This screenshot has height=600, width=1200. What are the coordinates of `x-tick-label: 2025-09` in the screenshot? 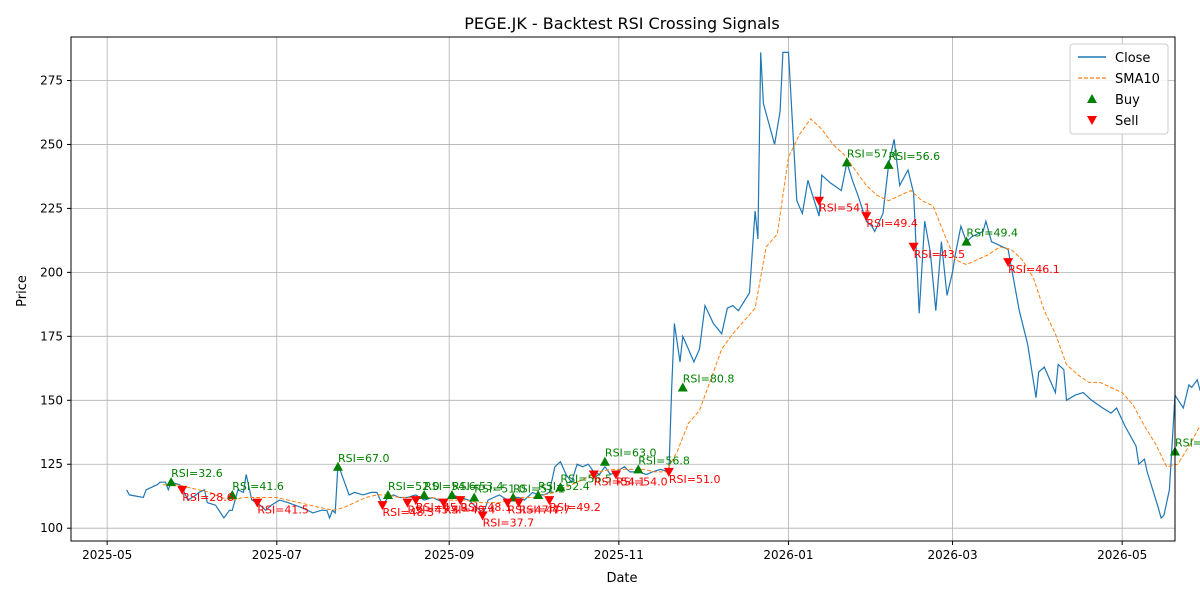 It's located at (449, 555).